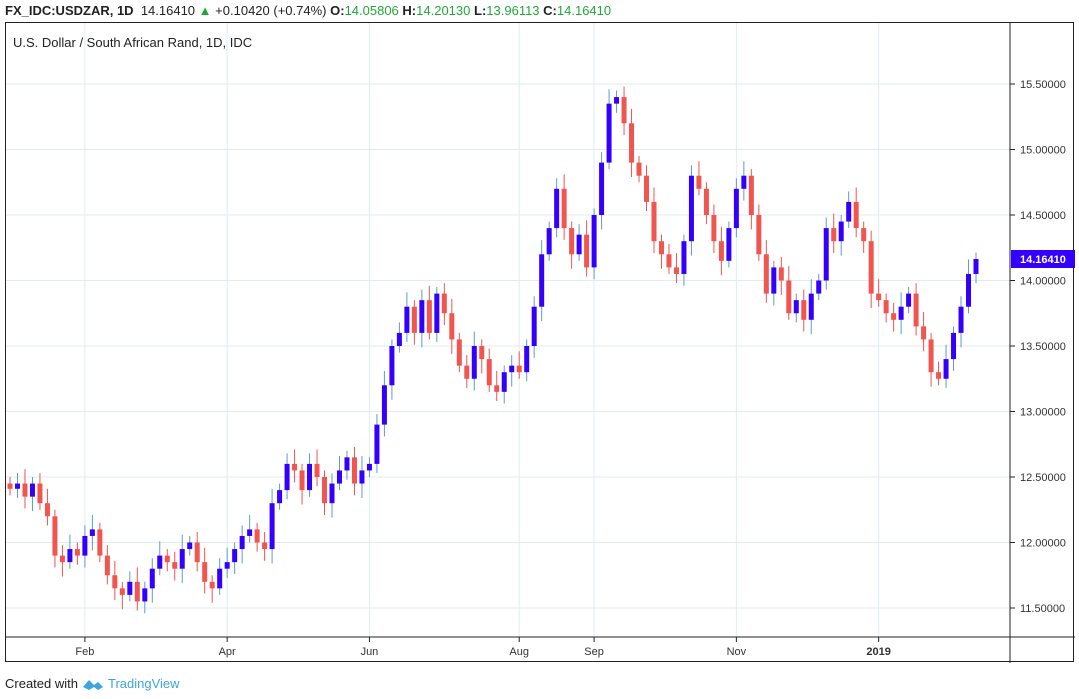 The height and width of the screenshot is (699, 1079). What do you see at coordinates (1043, 478) in the screenshot?
I see `y-tick-label: 12.50000` at bounding box center [1043, 478].